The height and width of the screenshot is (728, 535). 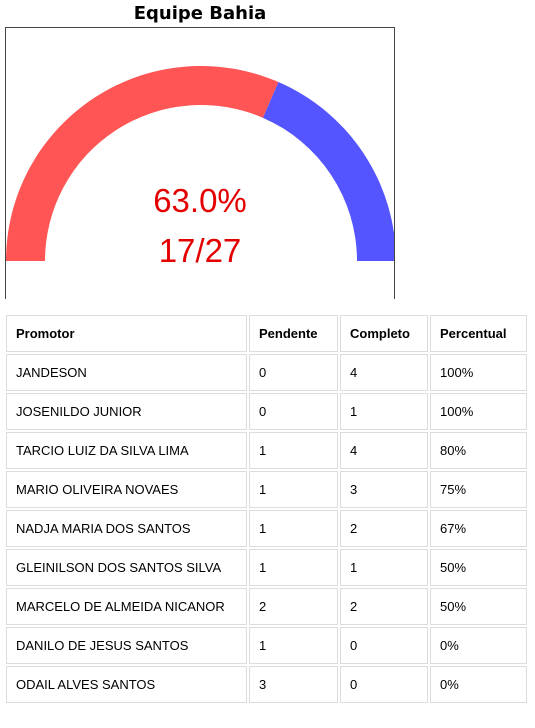 I want to click on cell-promotor: MARIO OLIVEIRA NOVAES, so click(x=126, y=489).